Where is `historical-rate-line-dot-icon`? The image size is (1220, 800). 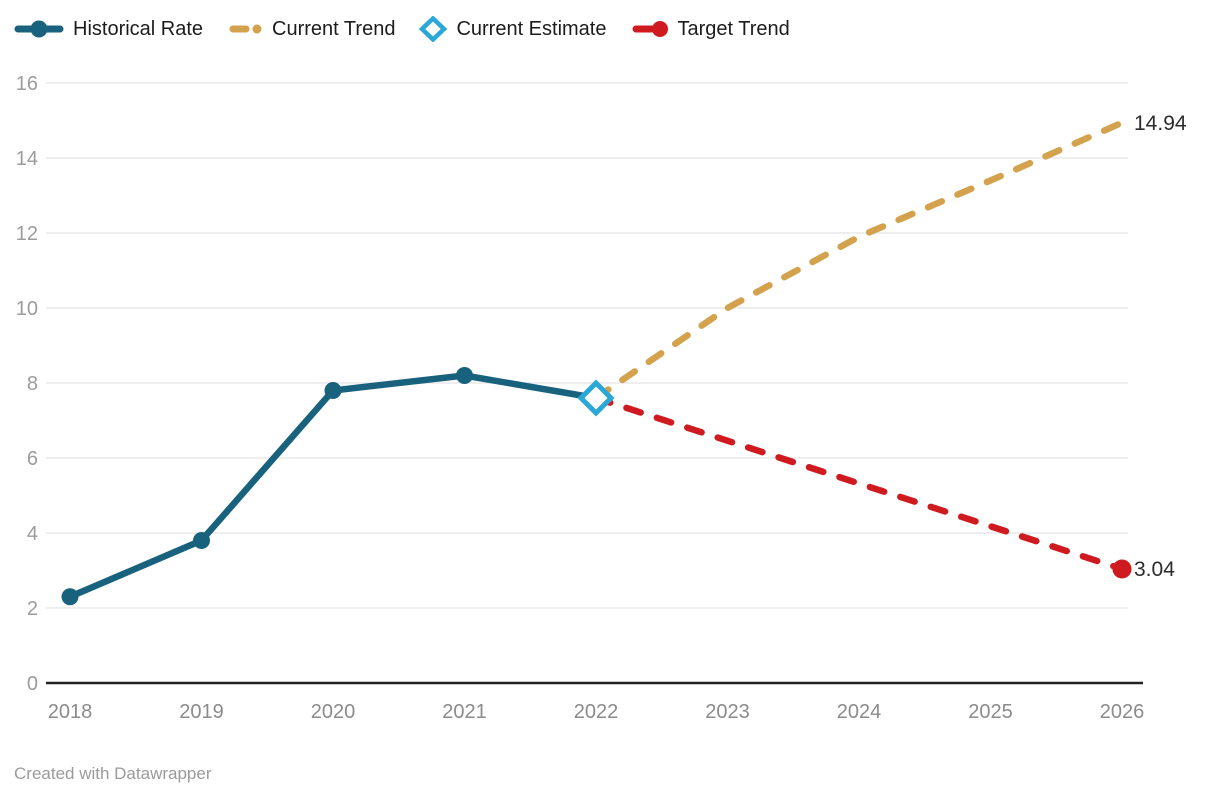 historical-rate-line-dot-icon is located at coordinates (39, 29).